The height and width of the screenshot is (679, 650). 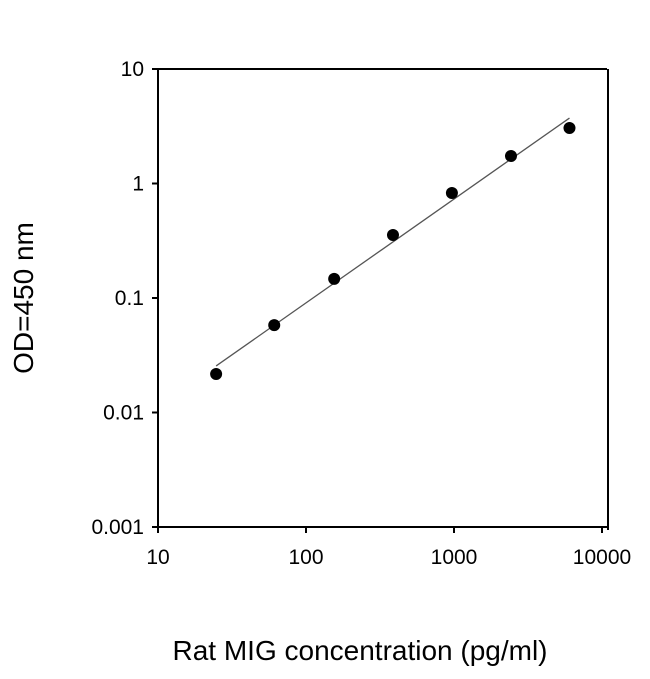 I want to click on x-tick-label: 10, so click(x=157, y=557).